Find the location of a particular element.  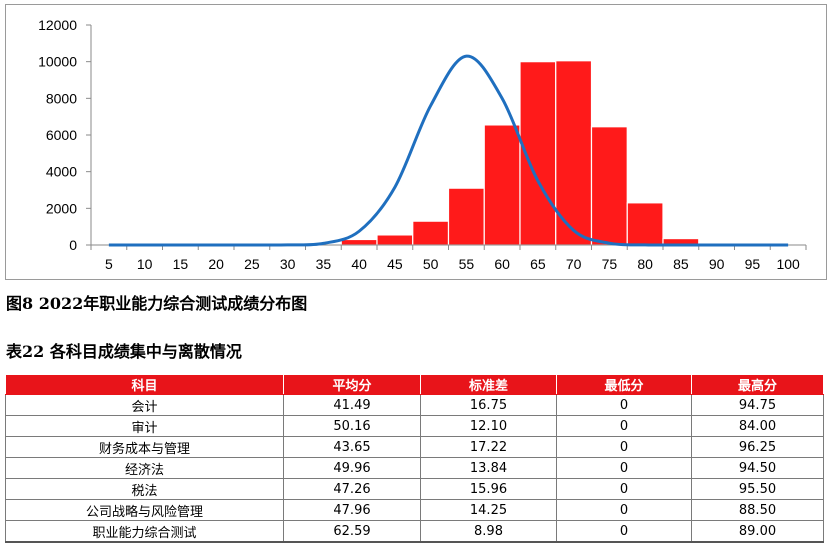

table-row: 税法 47.26 15.96 0 95.50 is located at coordinates (414, 489).